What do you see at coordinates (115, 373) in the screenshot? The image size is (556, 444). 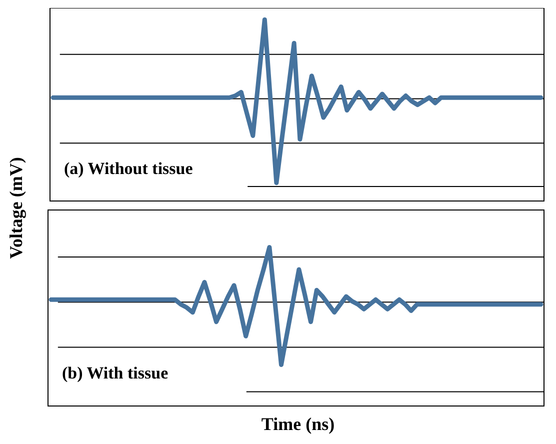 I see `annotation: (b) With tissue` at bounding box center [115, 373].